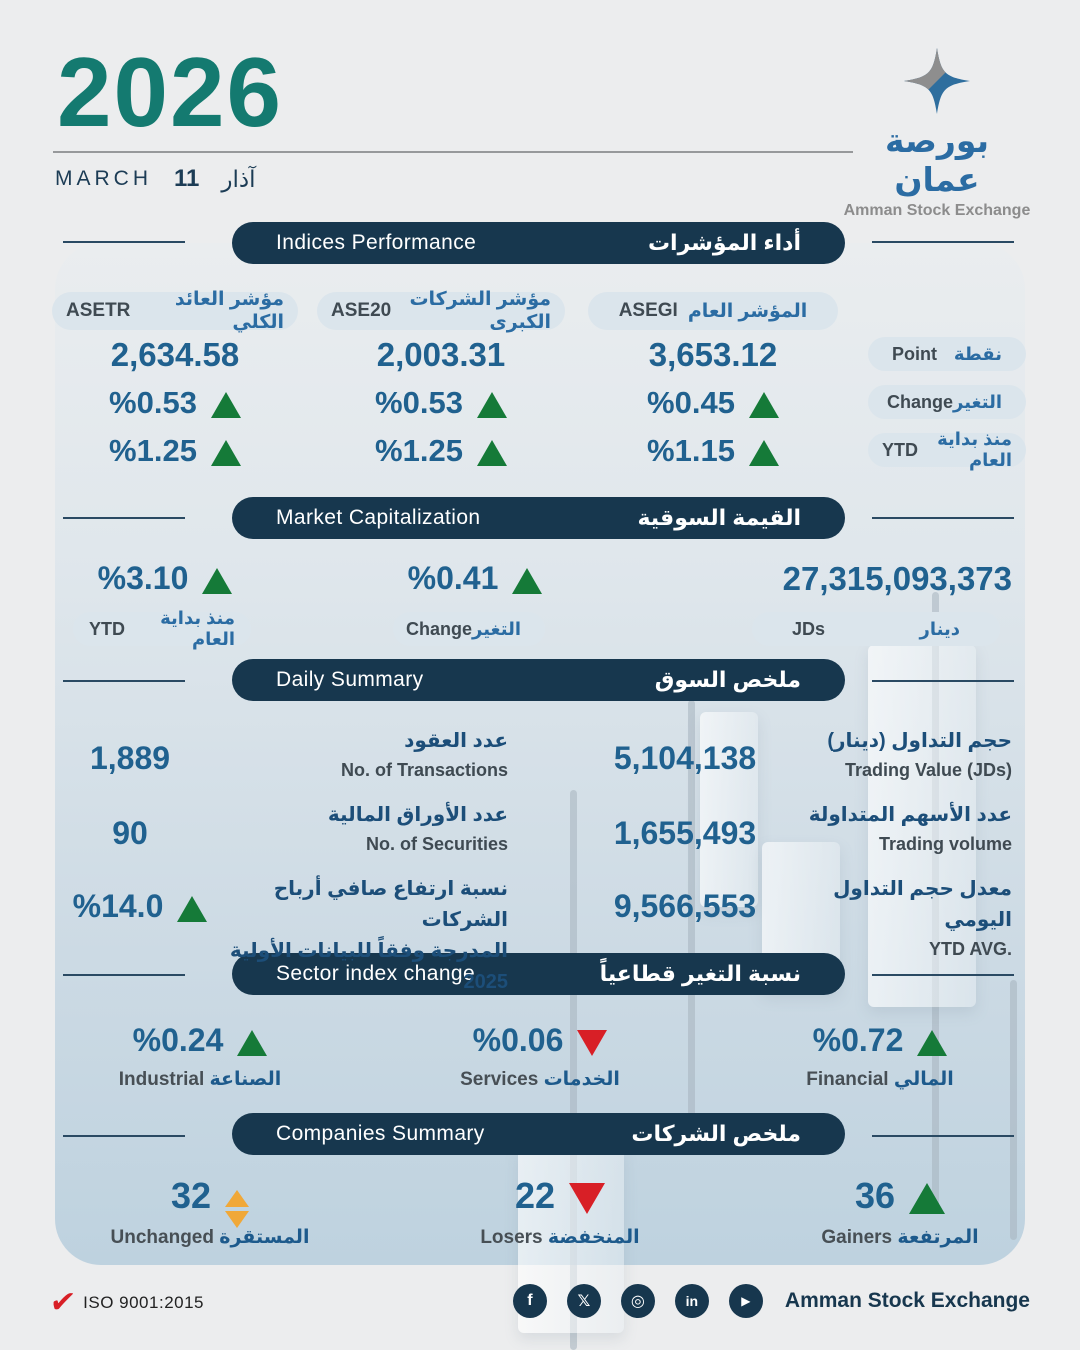  Describe the element at coordinates (910, 829) in the screenshot. I see `label-trading-volume: عدد الأسهم المتداولة Trading volume` at that location.